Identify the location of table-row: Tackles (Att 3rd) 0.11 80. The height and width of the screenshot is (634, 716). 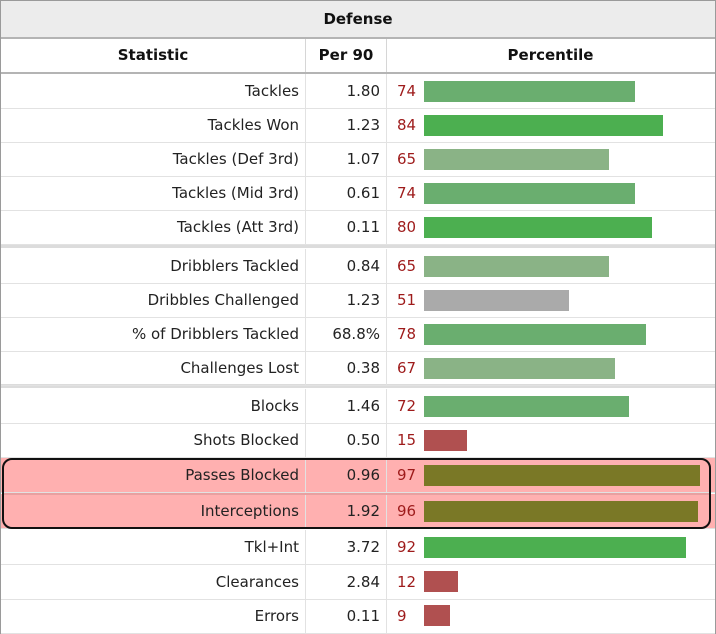
(358, 227).